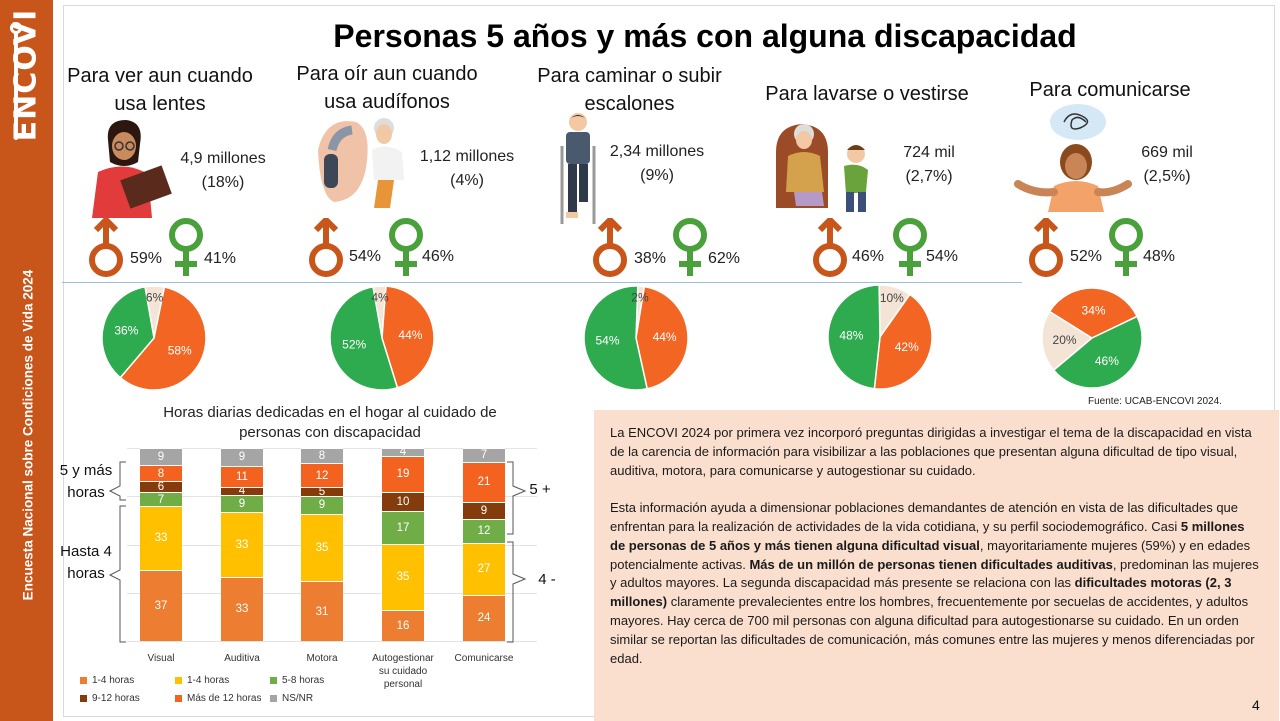  I want to click on category-title-line: Para caminar o subir, so click(629, 76).